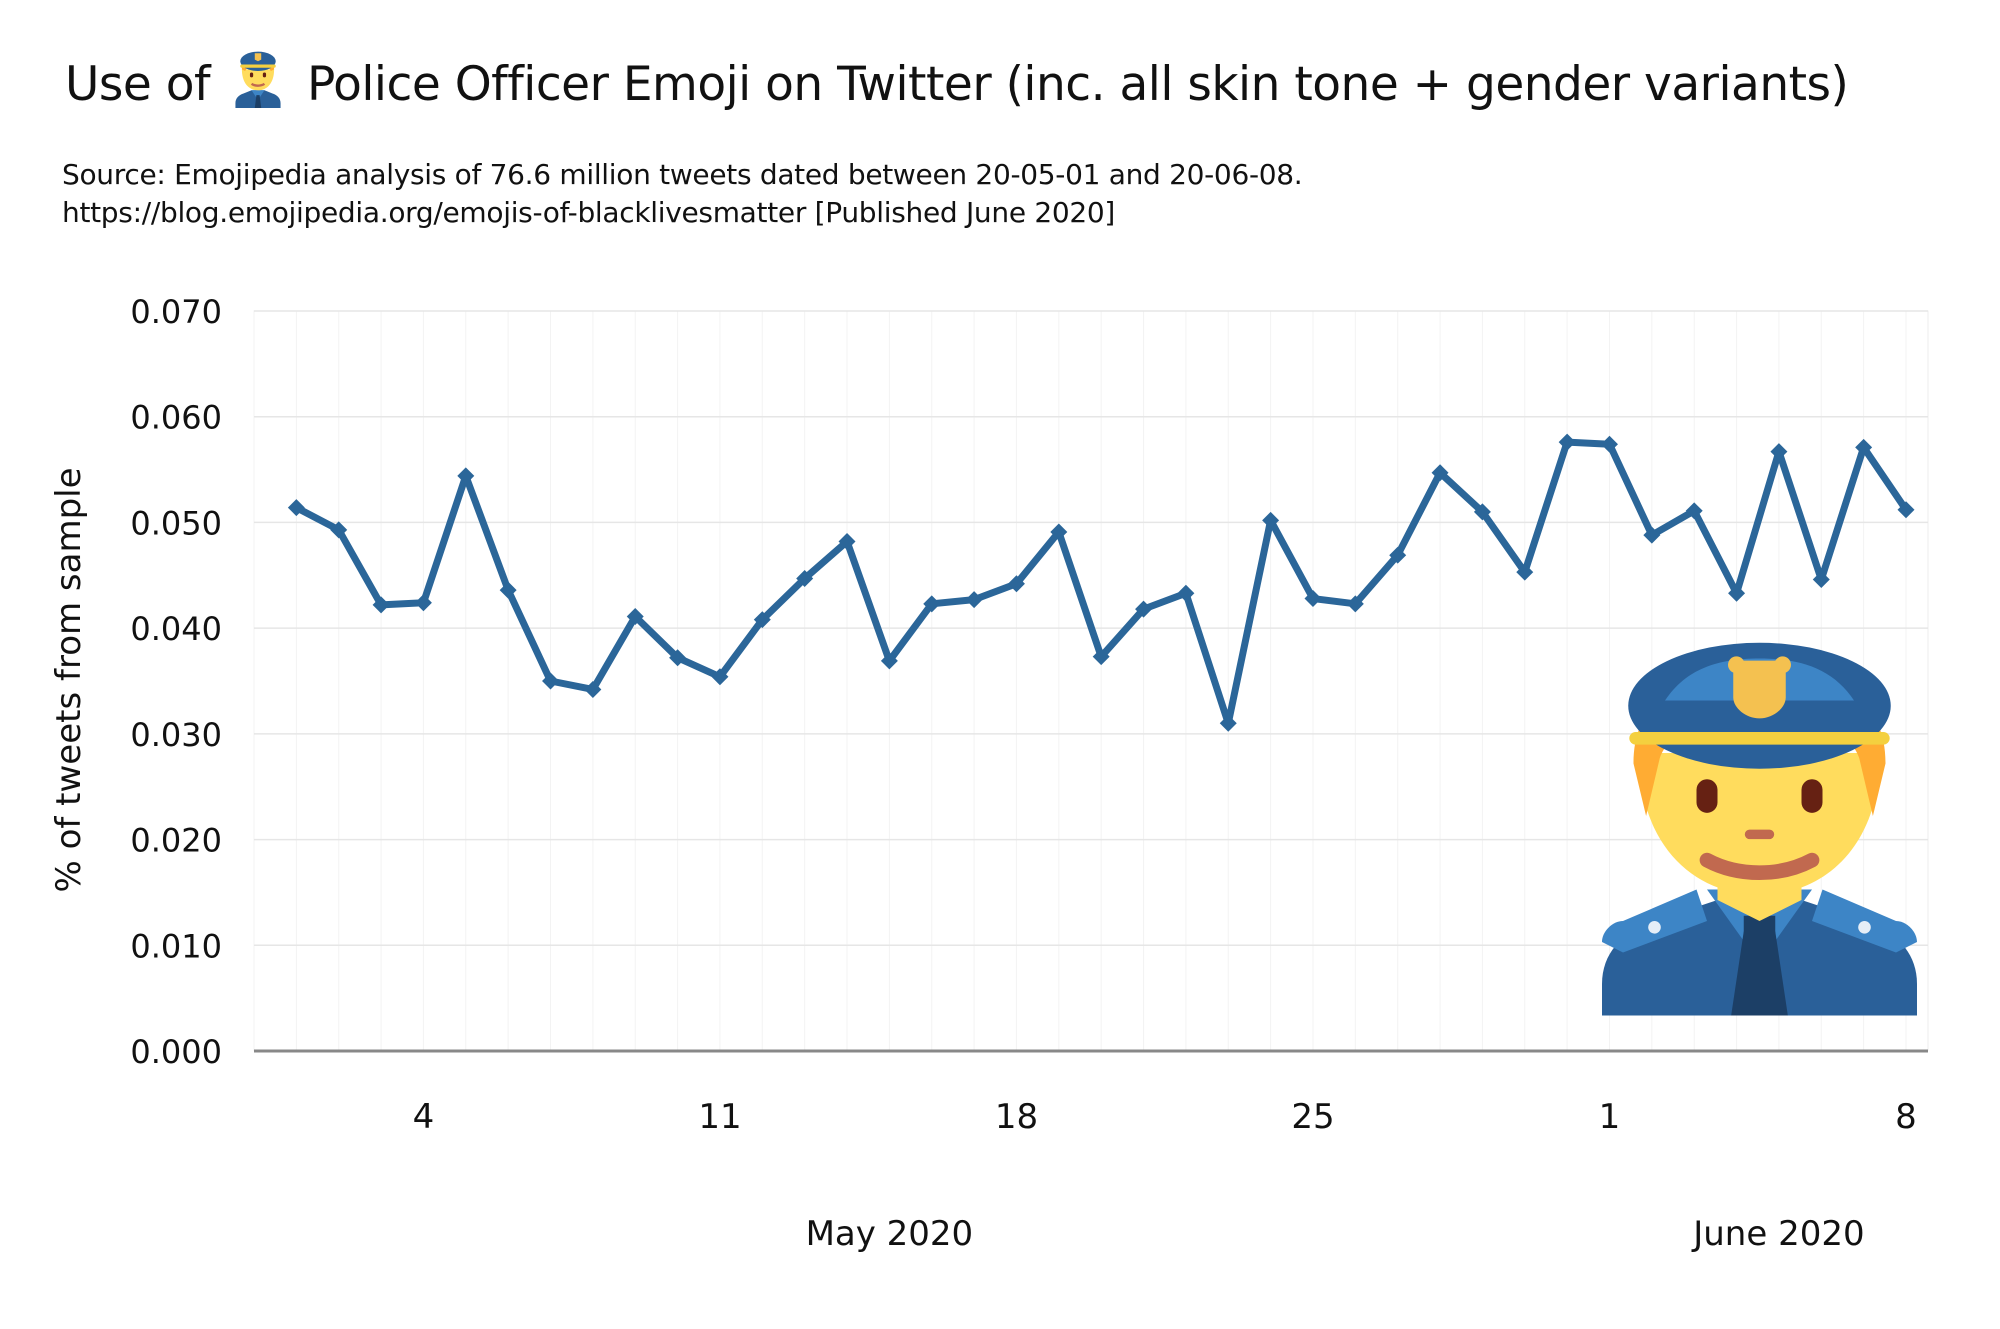 This screenshot has width=2000, height=1329. Describe the element at coordinates (138, 84) in the screenshot. I see `title-prefix: Use of` at that location.